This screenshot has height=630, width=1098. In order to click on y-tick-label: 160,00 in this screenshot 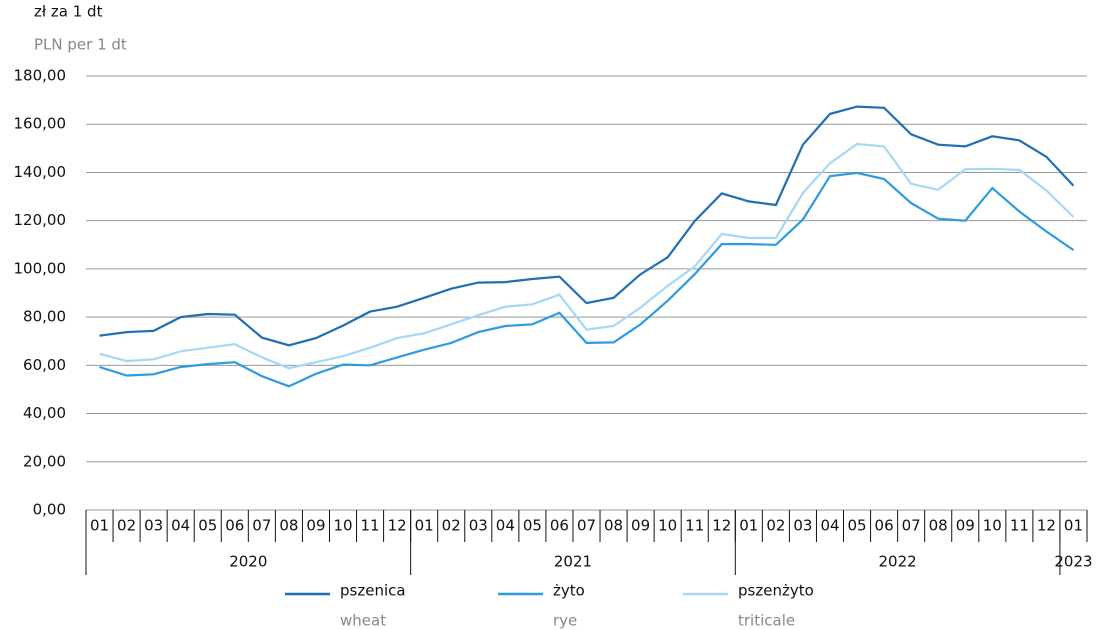, I will do `click(40, 124)`.